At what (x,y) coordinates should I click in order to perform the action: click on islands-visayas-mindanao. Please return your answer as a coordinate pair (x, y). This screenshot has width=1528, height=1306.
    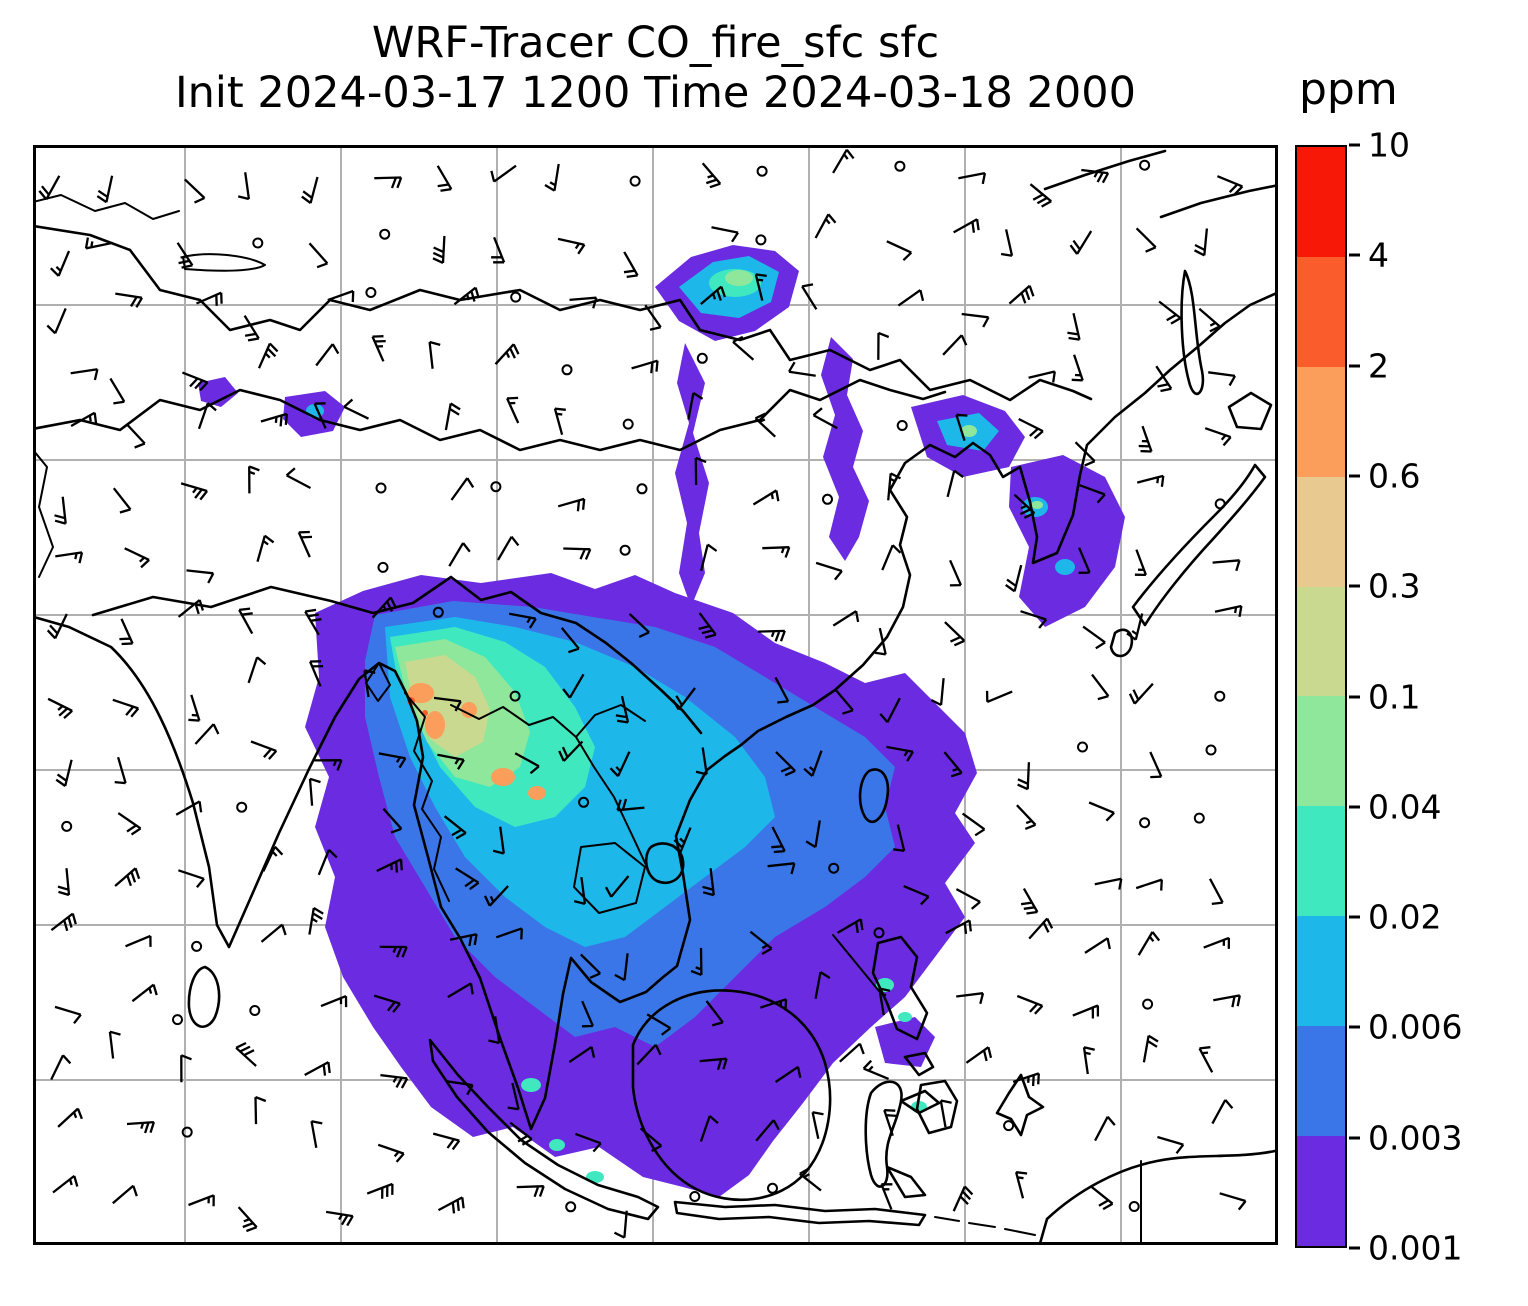
    Looking at the image, I should click on (931, 1093).